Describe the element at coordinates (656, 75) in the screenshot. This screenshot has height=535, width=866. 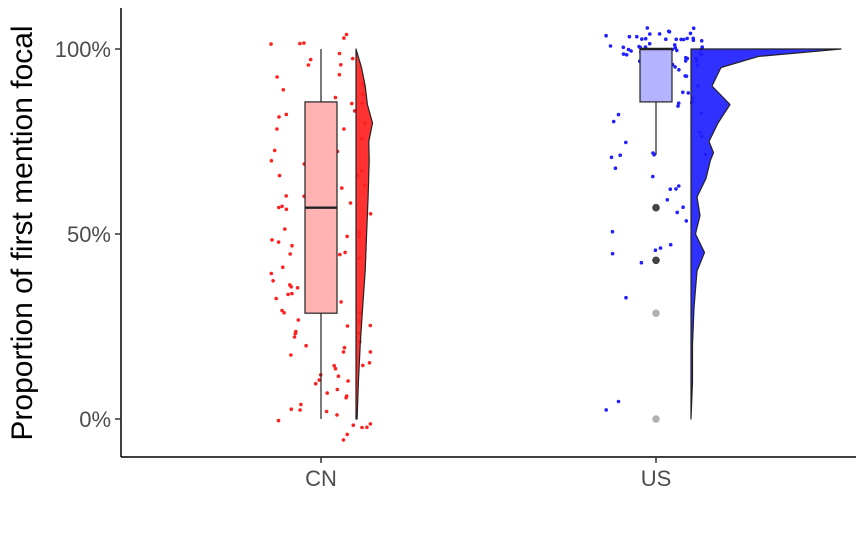
I see `box-iqr` at that location.